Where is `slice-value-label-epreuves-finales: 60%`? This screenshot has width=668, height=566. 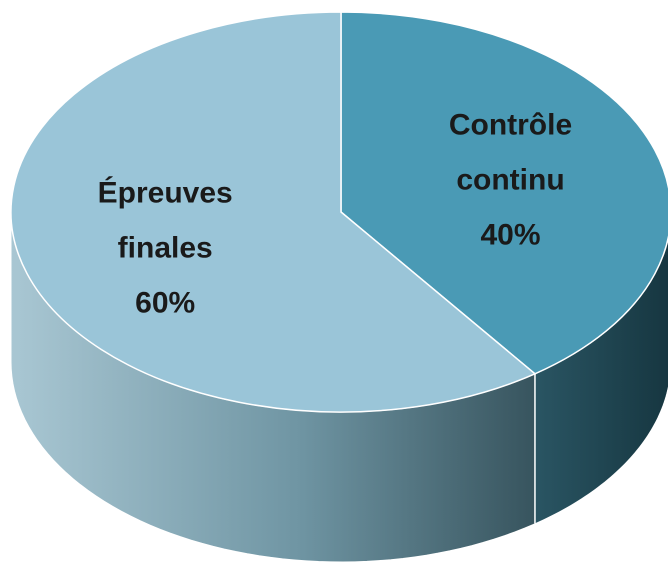
slice-value-label-epreuves-finales: 60% is located at coordinates (165, 303).